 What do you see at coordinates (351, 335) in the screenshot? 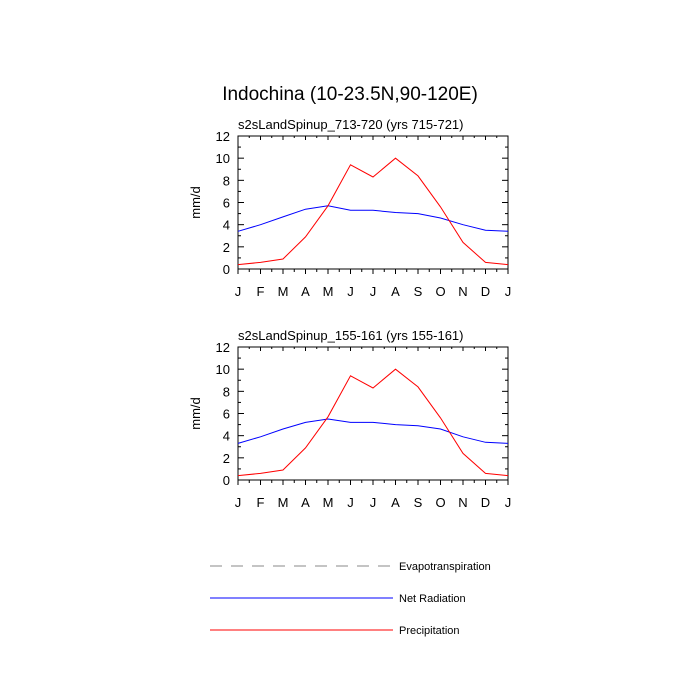
I see `chart-title: s2sLandSpinup_155-161 (yrs 155-161)` at bounding box center [351, 335].